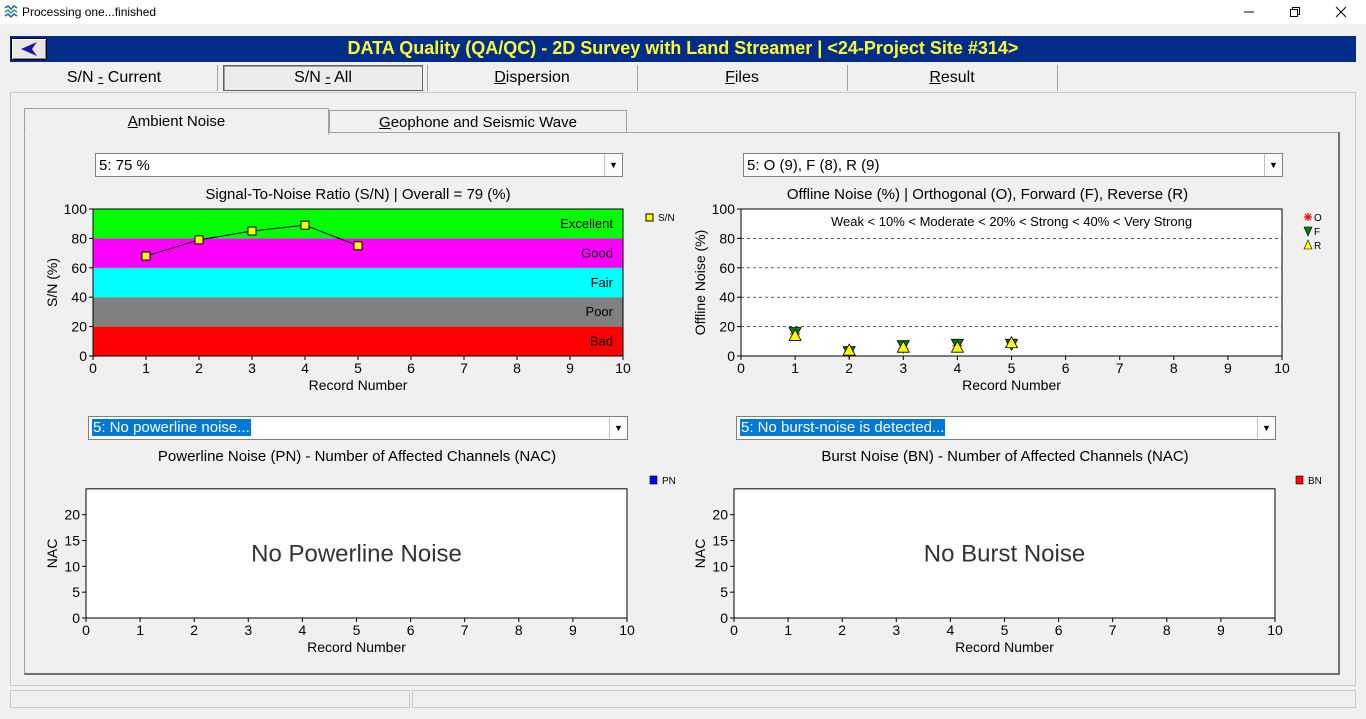 This screenshot has width=1366, height=719. Describe the element at coordinates (720, 541) in the screenshot. I see `y-tick-label: 15` at that location.